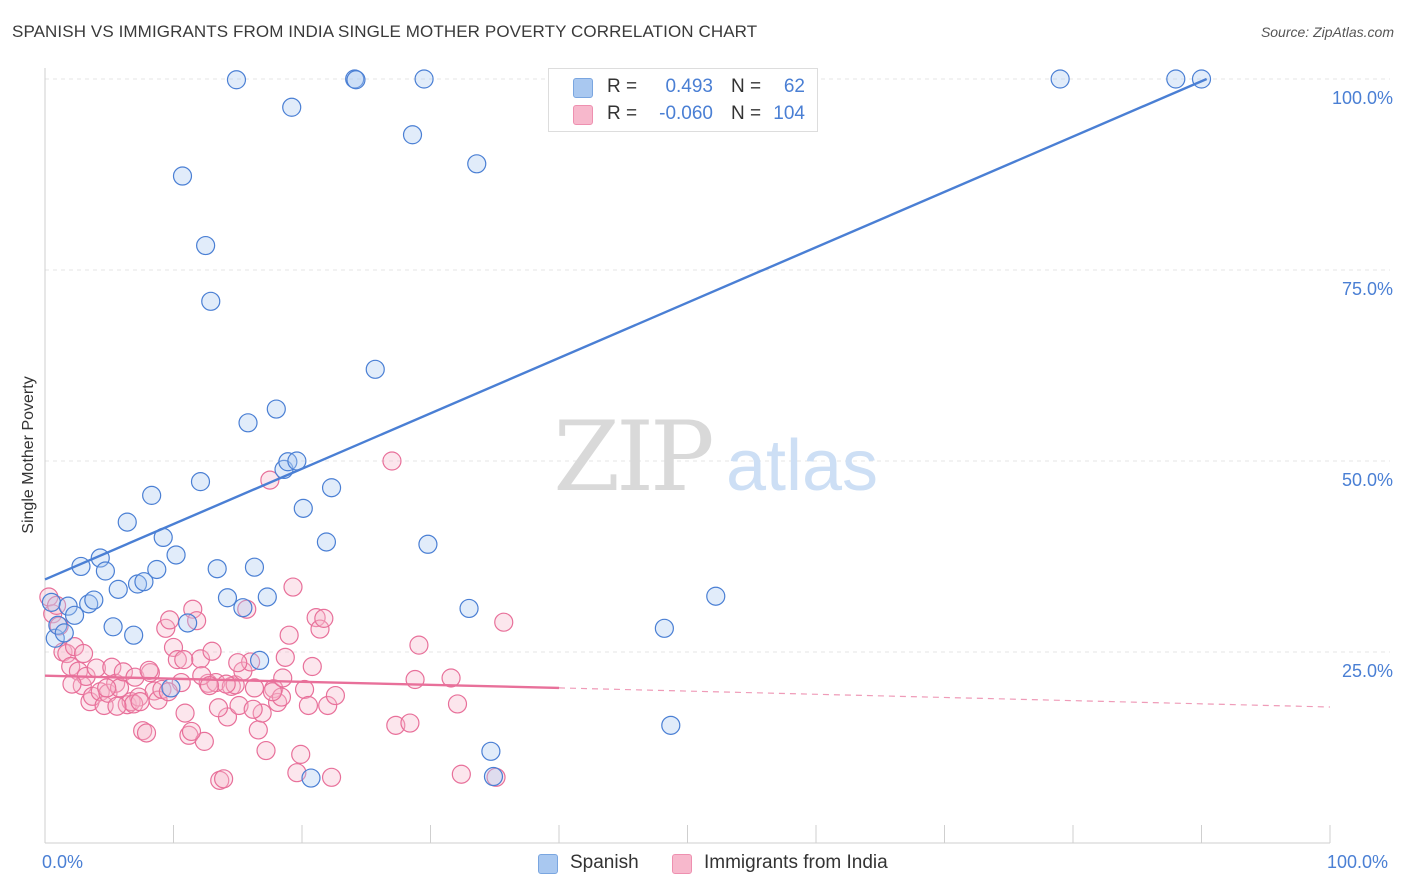 This screenshot has width=1406, height=892. Describe the element at coordinates (794, 86) in the screenshot. I see `legend-n-value: 62` at that location.